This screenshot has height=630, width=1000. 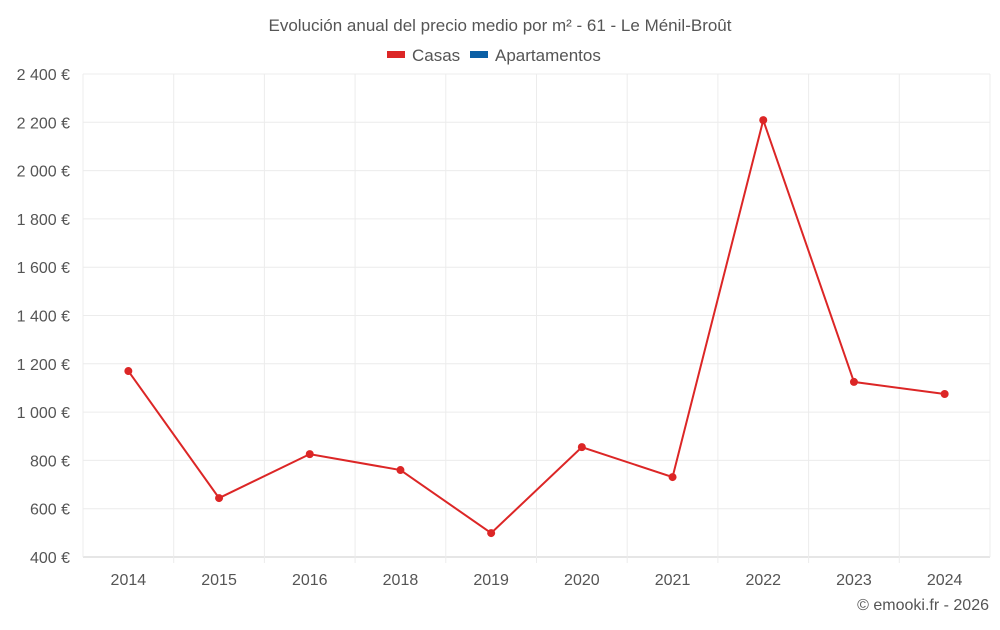 What do you see at coordinates (43, 365) in the screenshot?
I see `y-tick-label: 1 200 €` at bounding box center [43, 365].